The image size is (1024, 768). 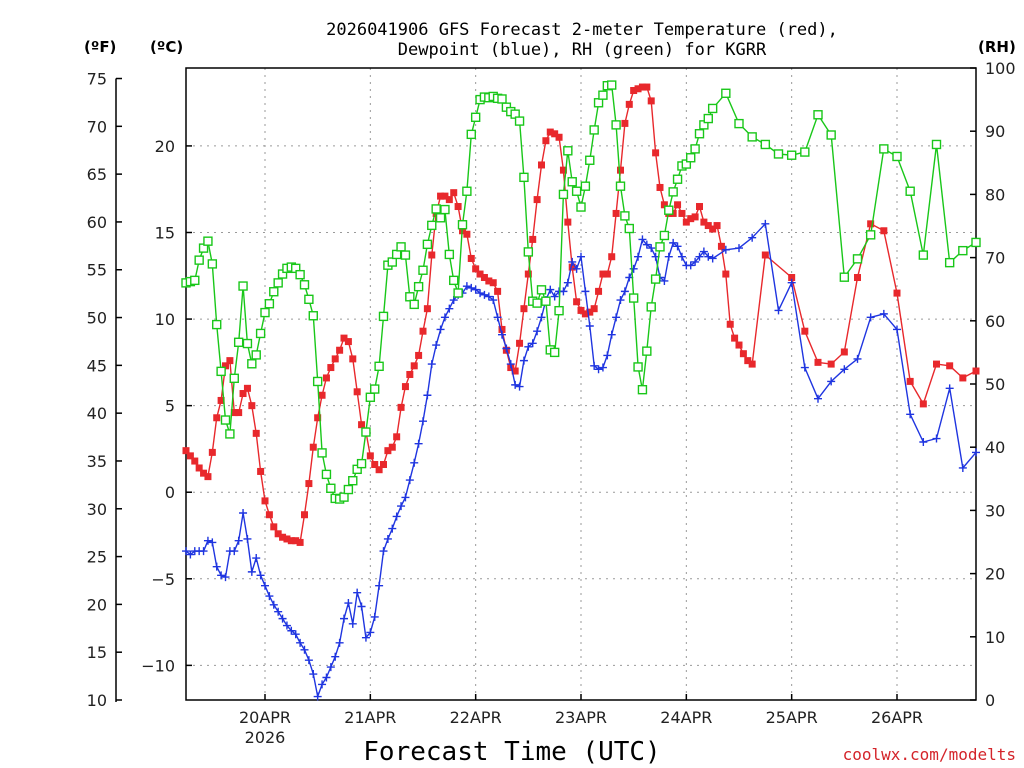 What do you see at coordinates (163, 579) in the screenshot?
I see `celsius-tick-label: −5` at bounding box center [163, 579].